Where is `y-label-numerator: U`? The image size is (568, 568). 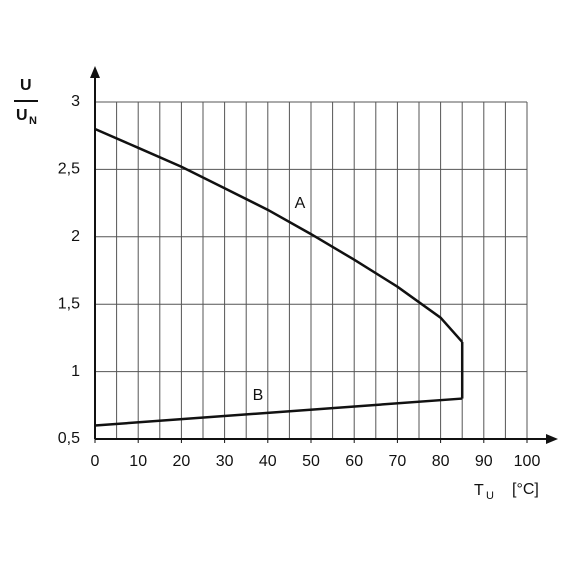 y-label-numerator: U is located at coordinates (26, 85).